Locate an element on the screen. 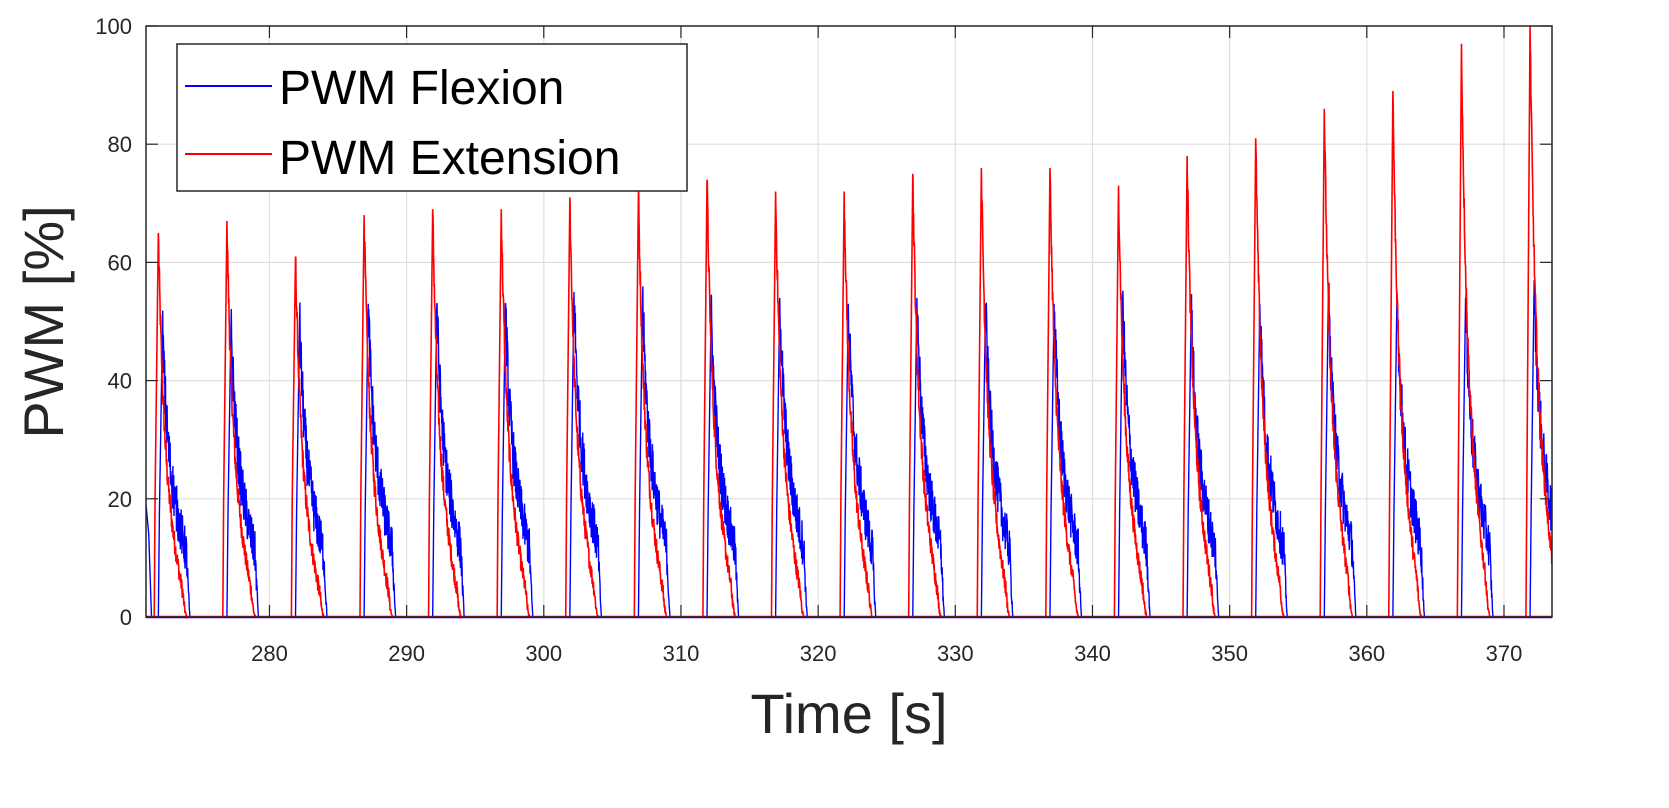 Image resolution: width=1669 pixels, height=808 pixels. x-tick-label: 310 is located at coordinates (681, 653).